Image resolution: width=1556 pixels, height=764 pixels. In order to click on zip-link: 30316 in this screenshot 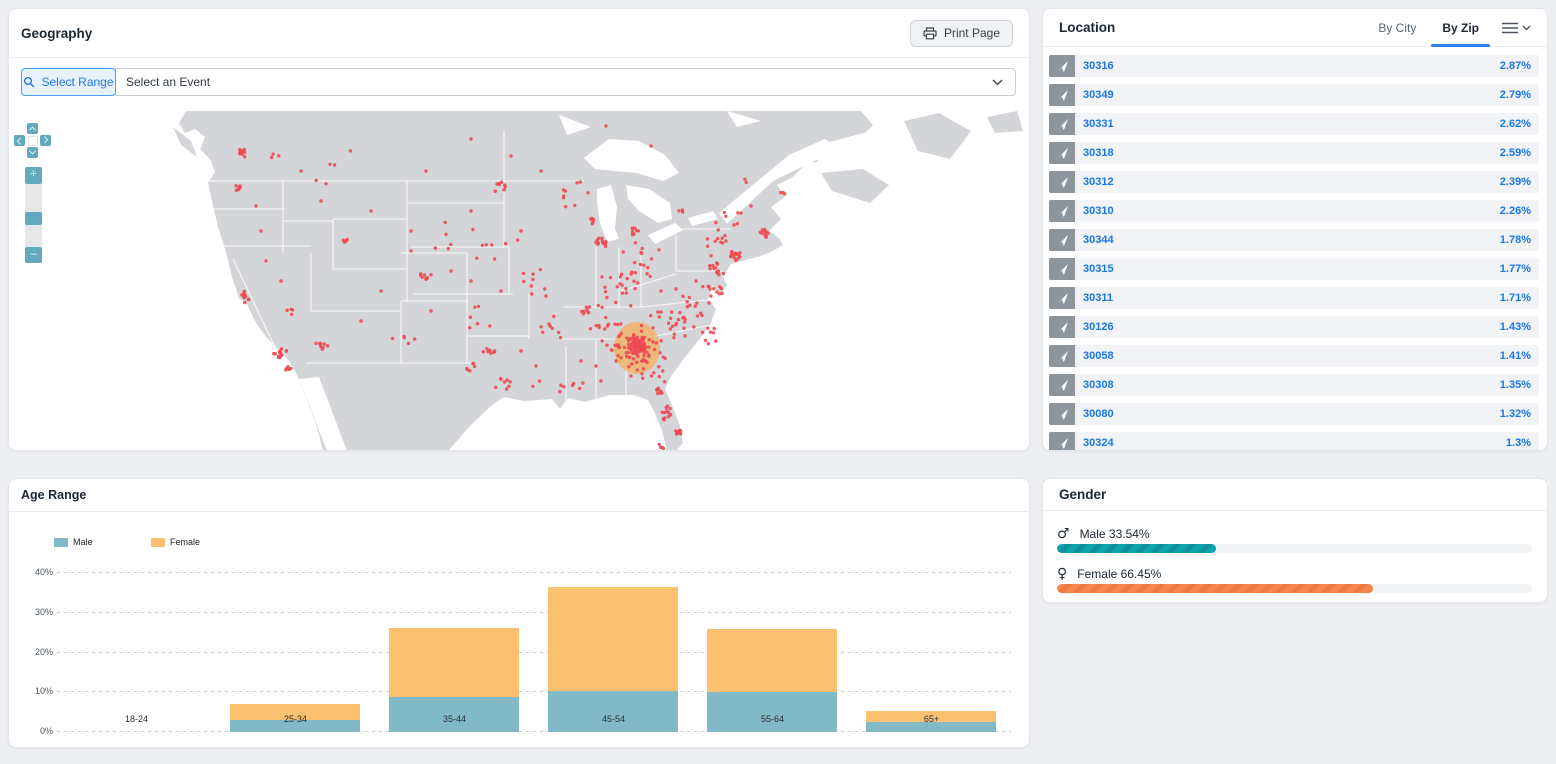, I will do `click(1098, 66)`.